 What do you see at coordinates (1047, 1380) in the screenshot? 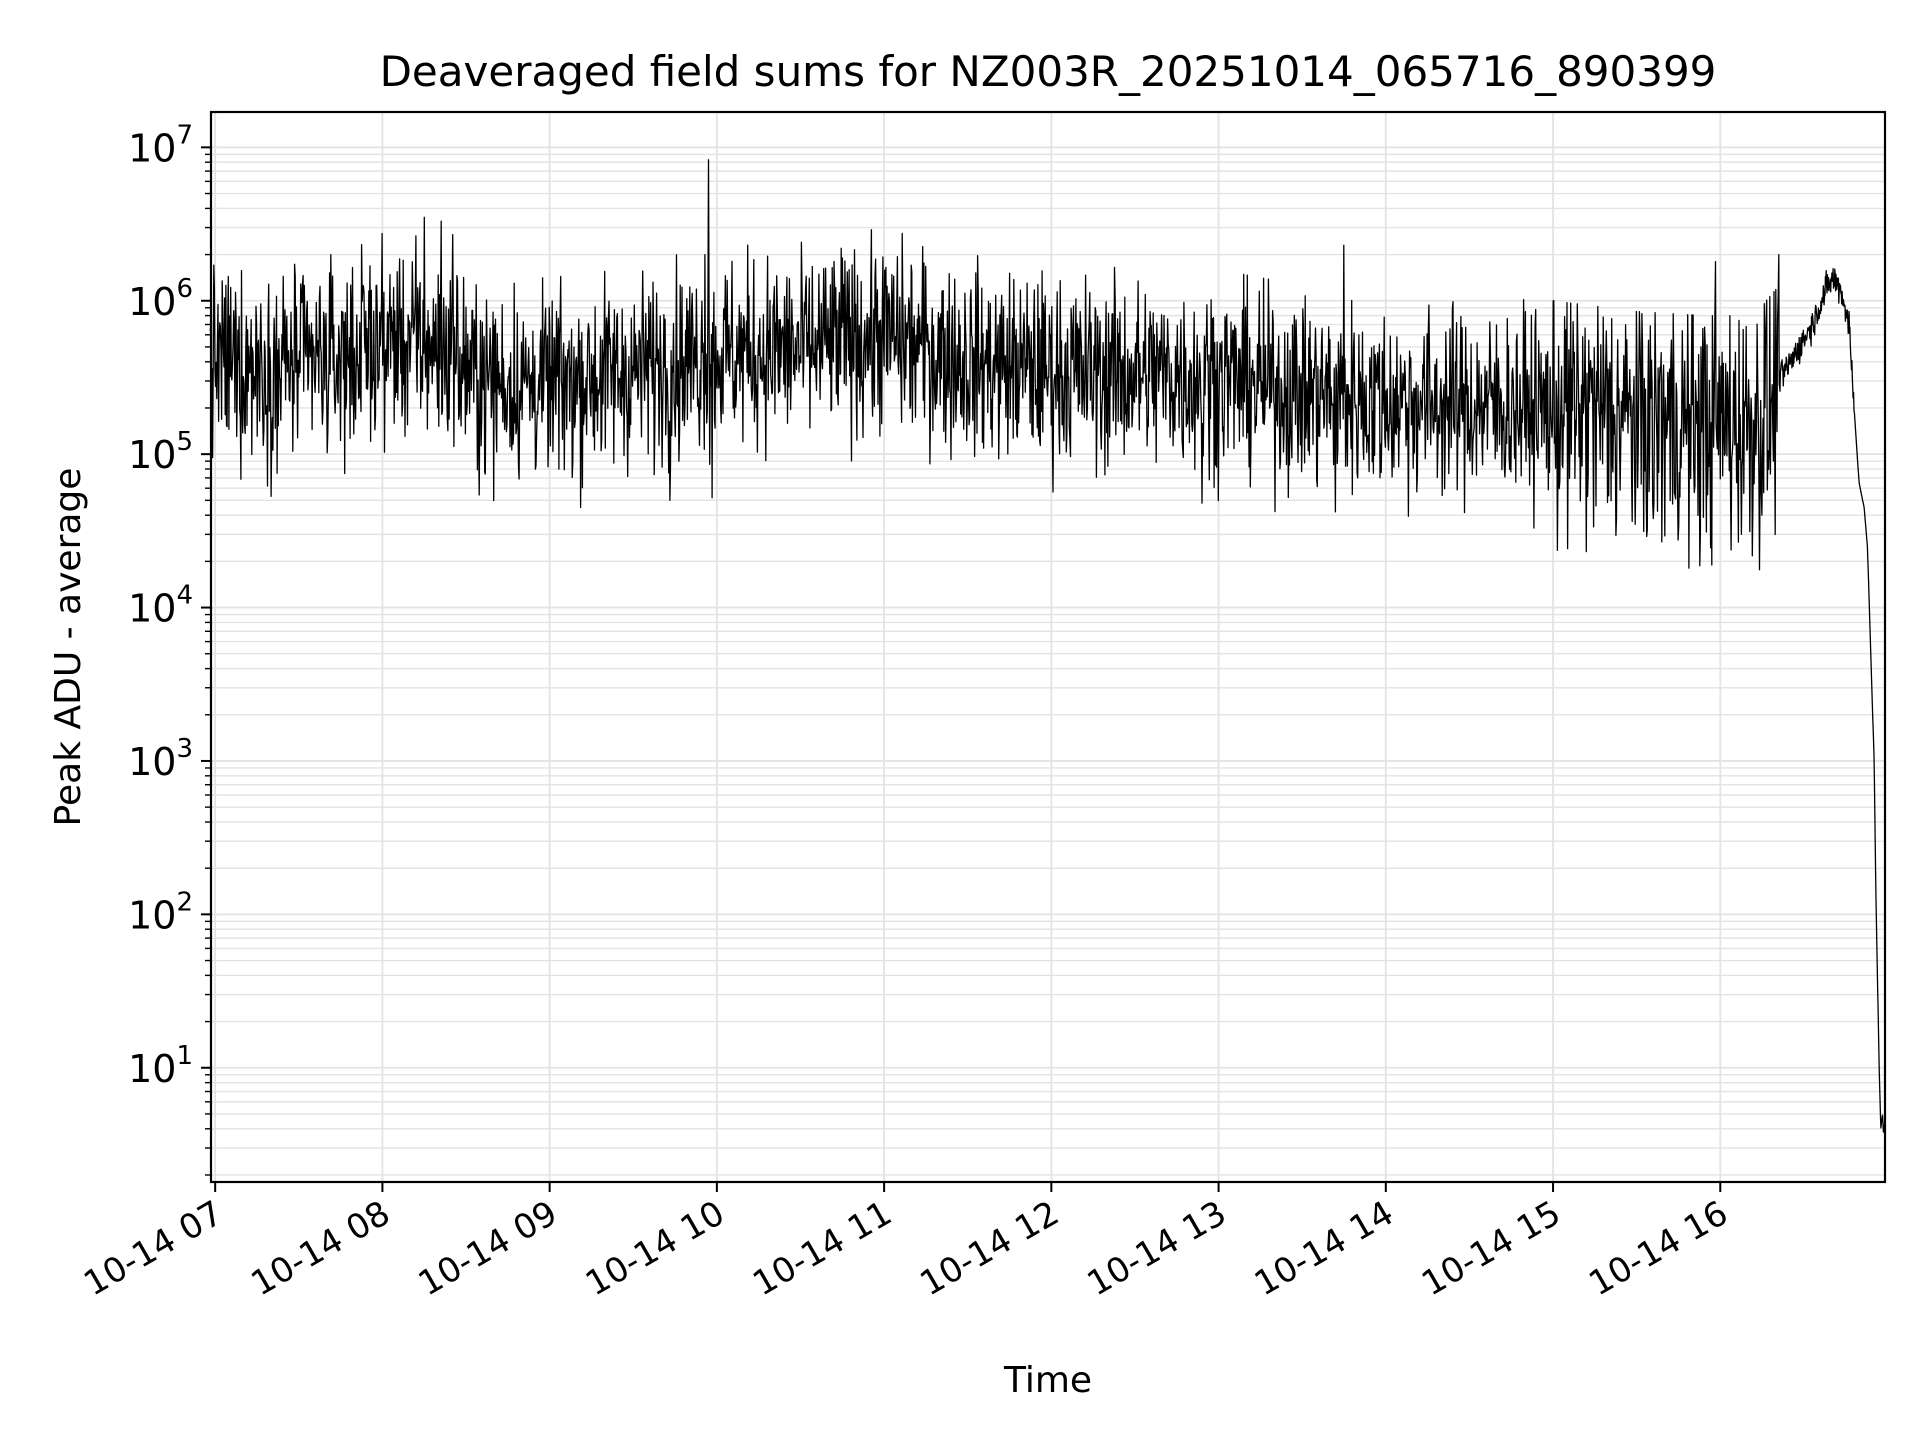
I see `x-axis-label: Time` at bounding box center [1047, 1380].